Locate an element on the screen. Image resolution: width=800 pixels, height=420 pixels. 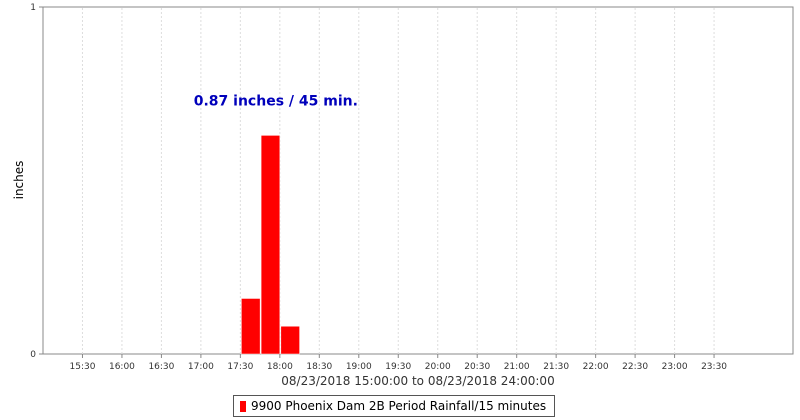
x-tick-label-16: 23:30 is located at coordinates (714, 367).